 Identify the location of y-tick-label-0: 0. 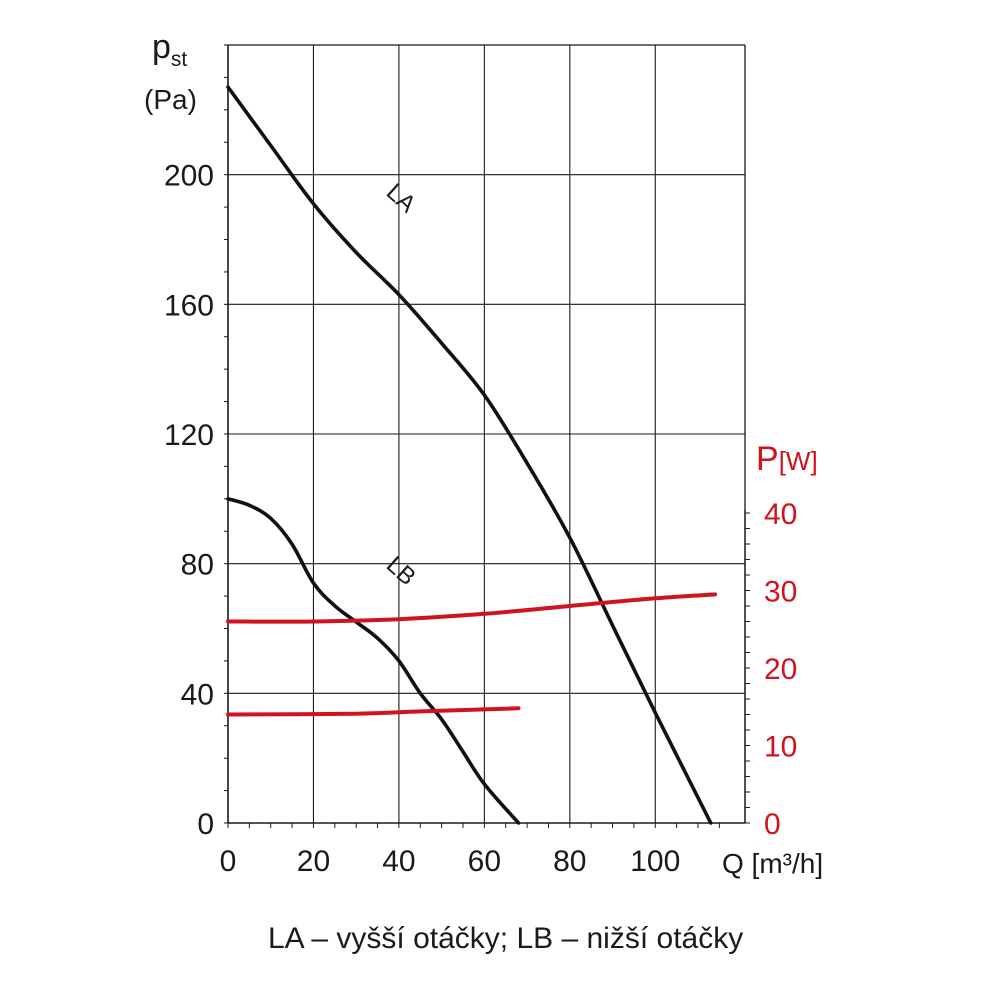
(205, 824).